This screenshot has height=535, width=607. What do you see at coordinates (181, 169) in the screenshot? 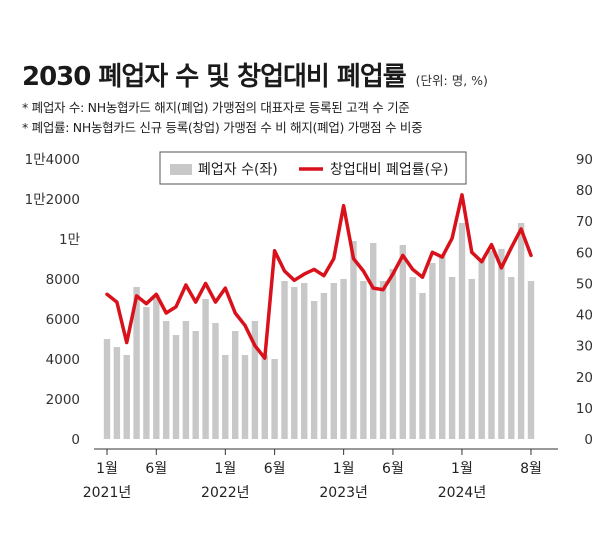
I see `legend-bar-swatch` at bounding box center [181, 169].